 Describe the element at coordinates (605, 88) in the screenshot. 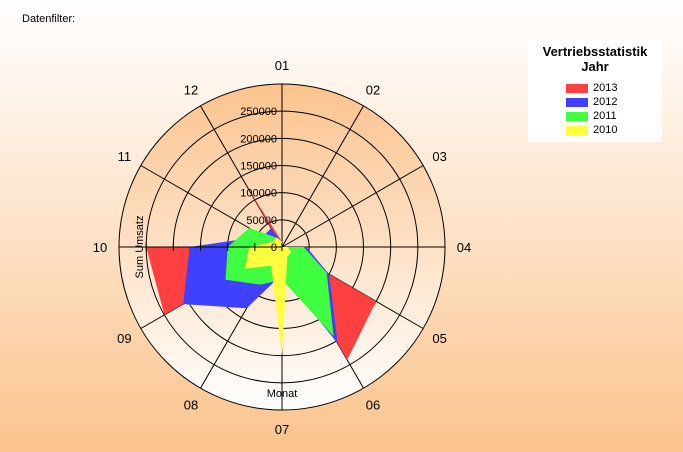

I see `legend-label: 2013` at that location.